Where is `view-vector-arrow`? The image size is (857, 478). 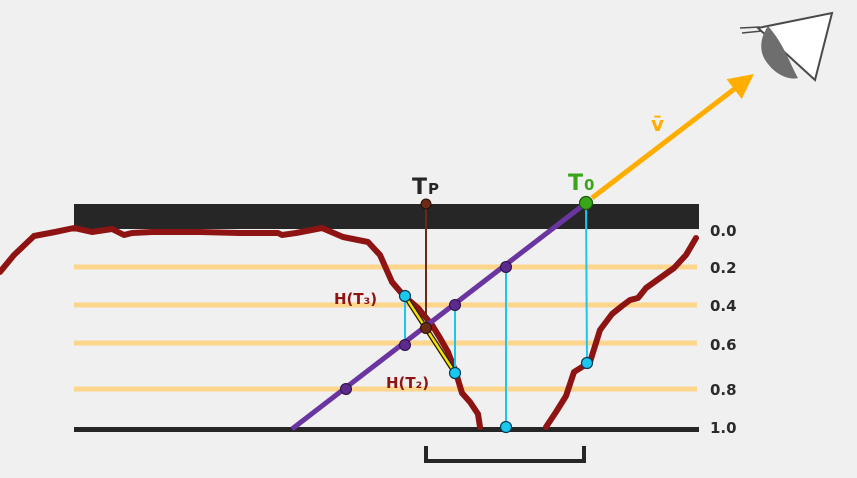 view-vector-arrow is located at coordinates (672, 136).